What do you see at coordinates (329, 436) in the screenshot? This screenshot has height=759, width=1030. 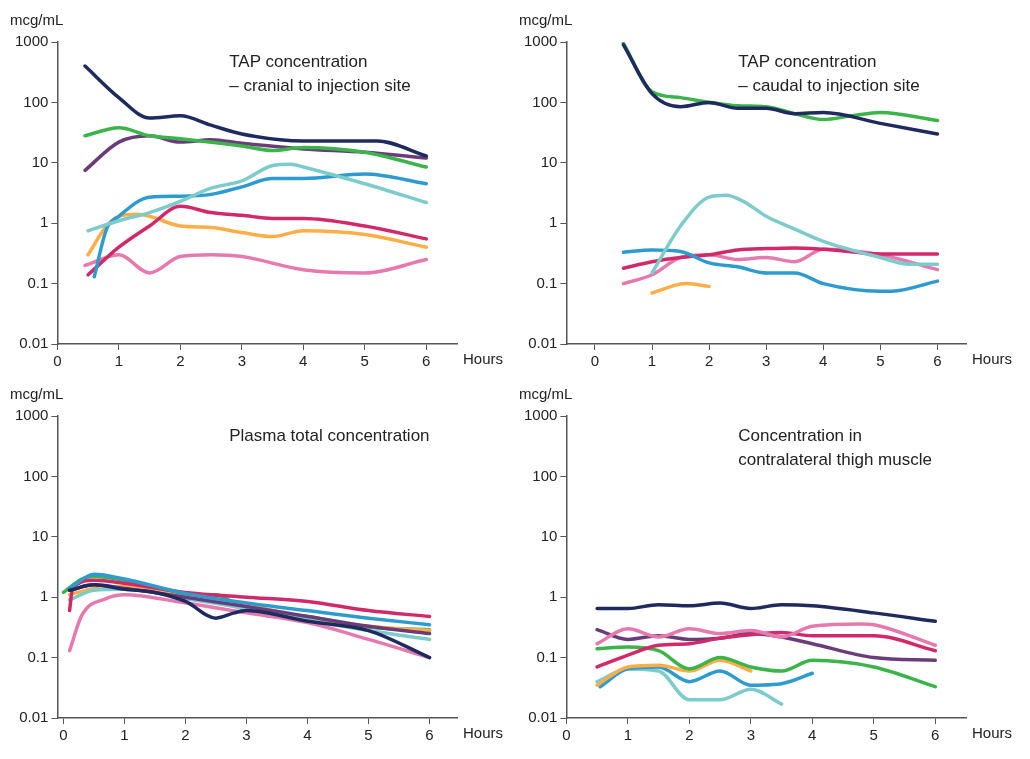 I see `text: Plasma total concentration` at bounding box center [329, 436].